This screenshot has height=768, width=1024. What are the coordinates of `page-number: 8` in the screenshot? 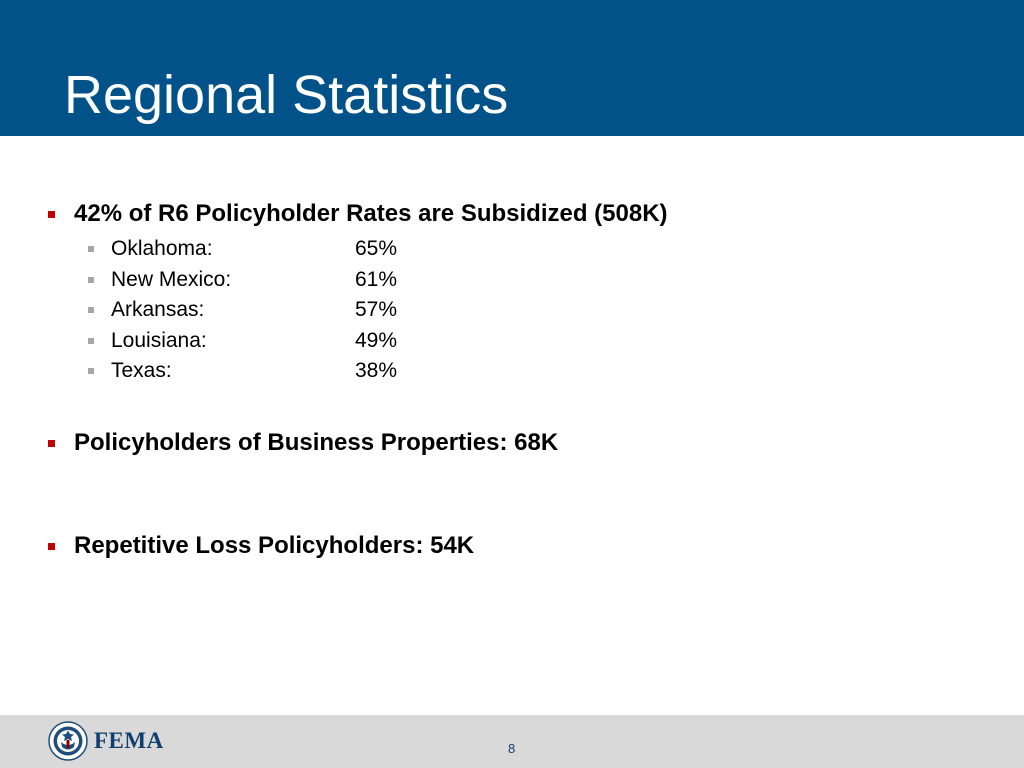 It's located at (512, 748).